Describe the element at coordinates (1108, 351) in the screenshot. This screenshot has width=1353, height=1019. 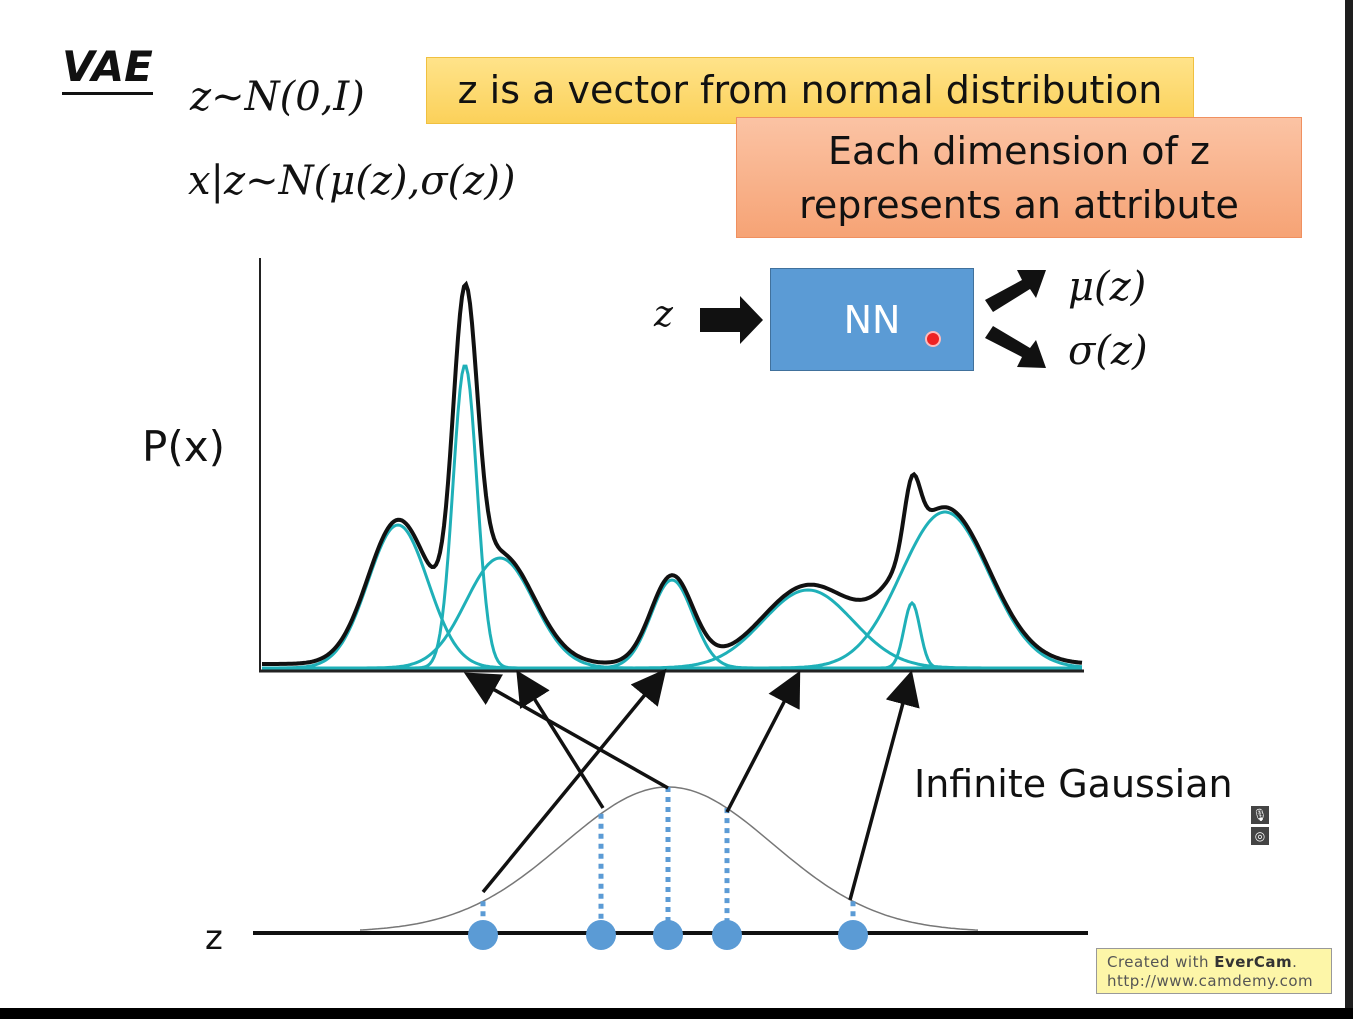
I see `sigma-output-label: σ(z)` at that location.